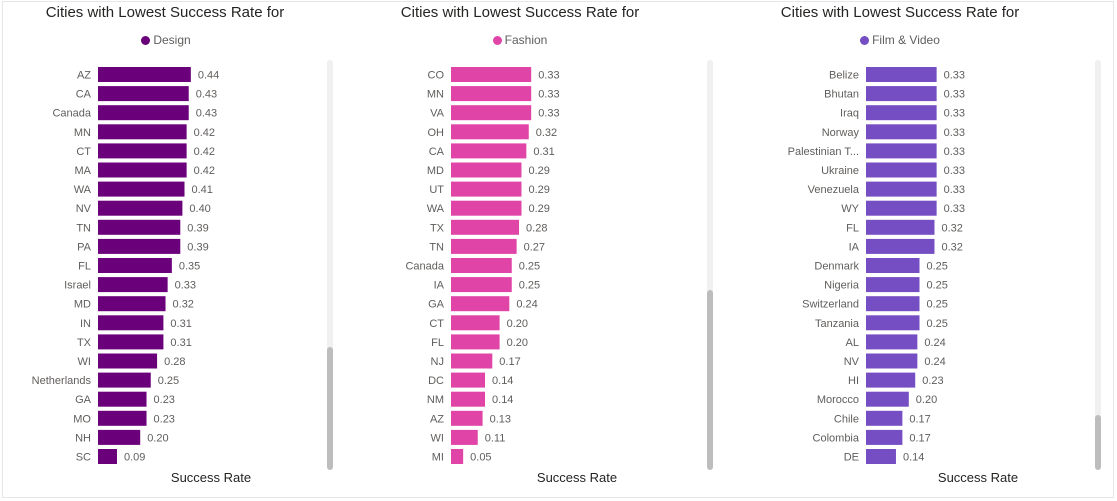  I want to click on legend: Design, so click(168, 40).